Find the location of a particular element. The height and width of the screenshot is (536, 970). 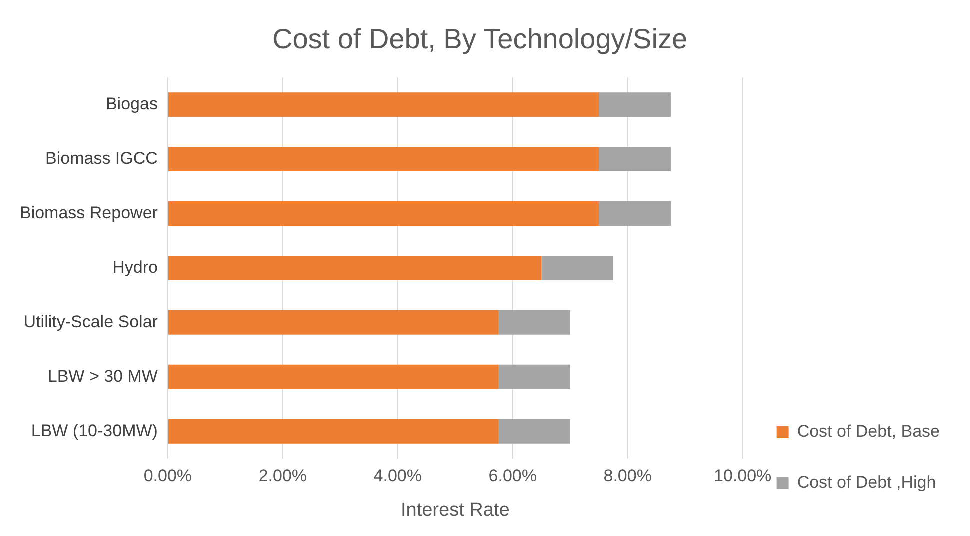

chart-title: Cost of Debt, By Technology/Size is located at coordinates (480, 39).